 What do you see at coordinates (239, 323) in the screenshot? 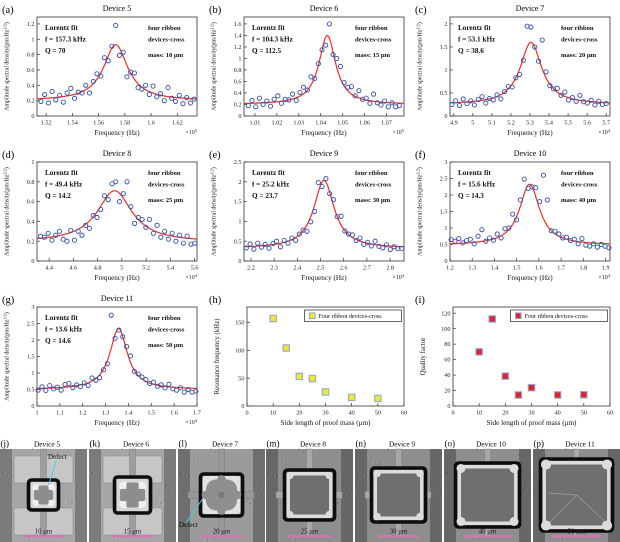
I see `y-tick-label: 150` at bounding box center [239, 323].